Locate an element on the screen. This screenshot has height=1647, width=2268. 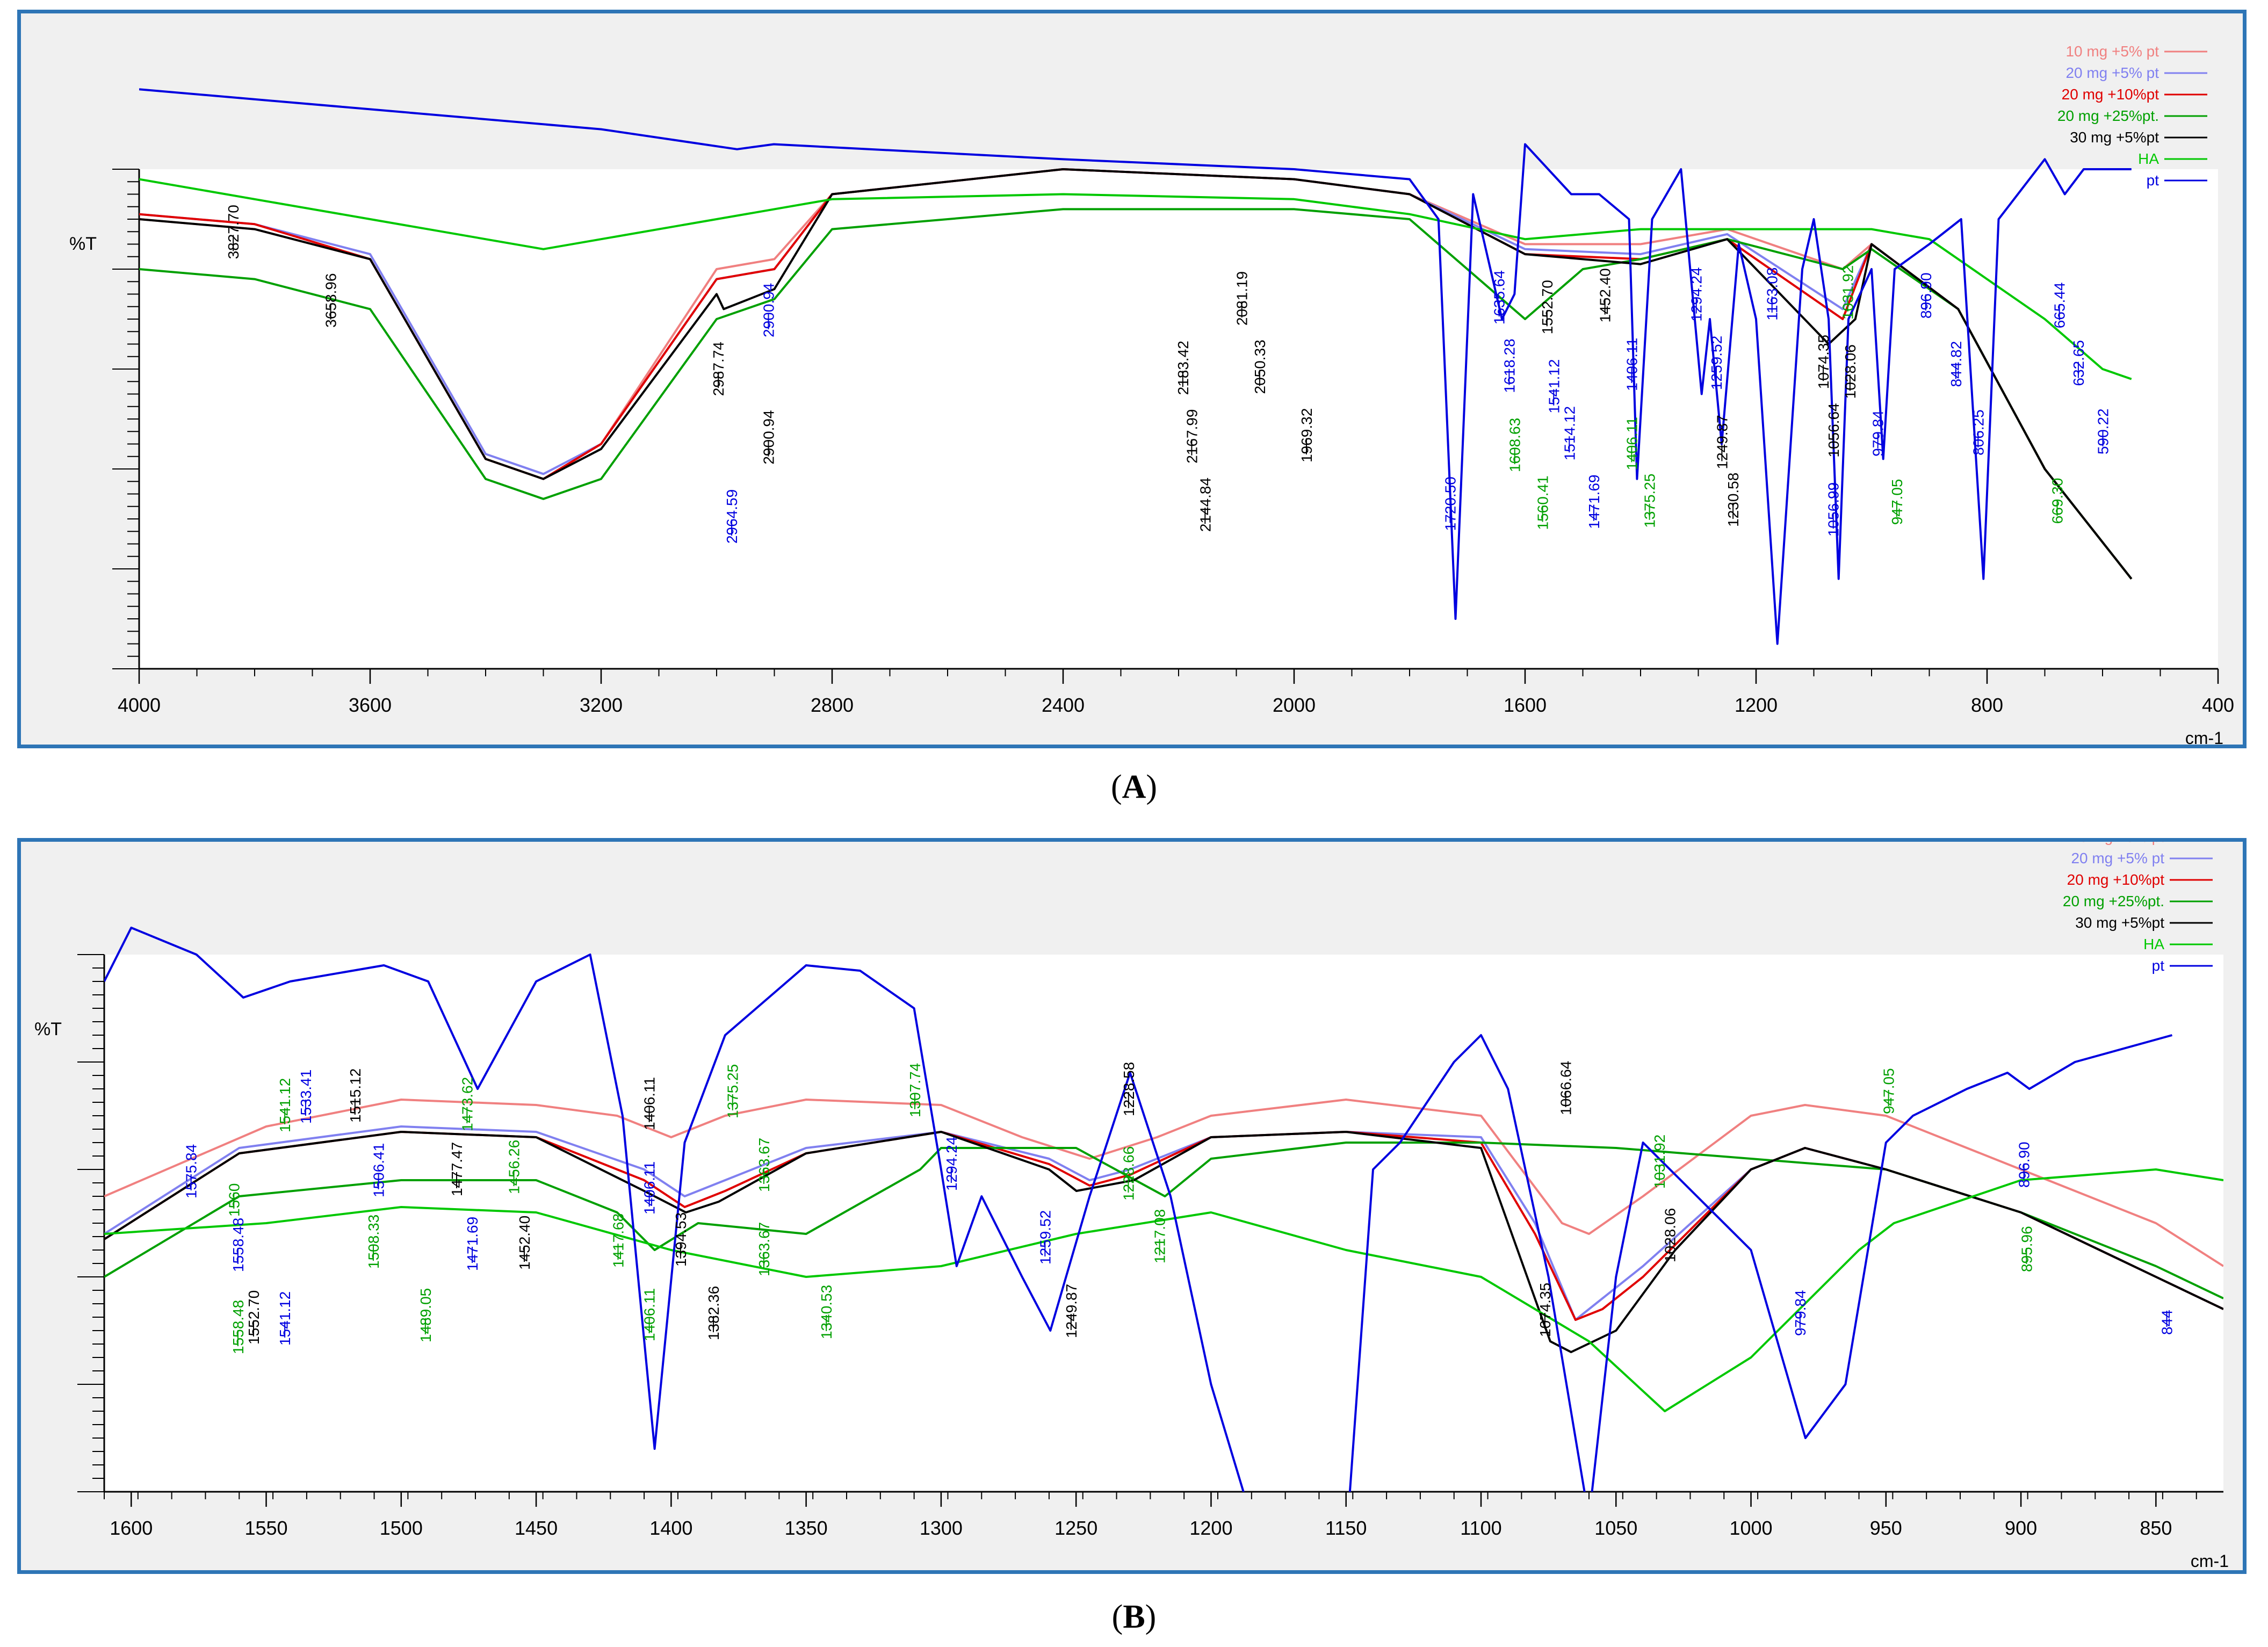
caption-a-letter: A is located at coordinates (1134, 787).